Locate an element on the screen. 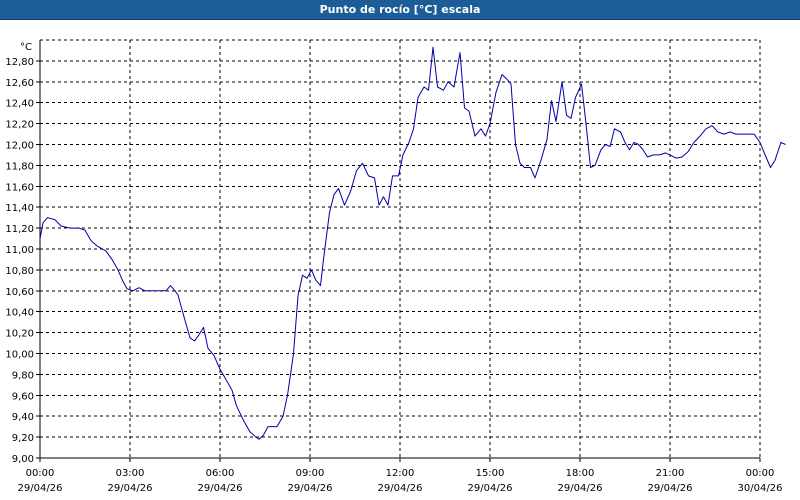 The height and width of the screenshot is (500, 800). y-tick-label: 10,40 is located at coordinates (19, 313).